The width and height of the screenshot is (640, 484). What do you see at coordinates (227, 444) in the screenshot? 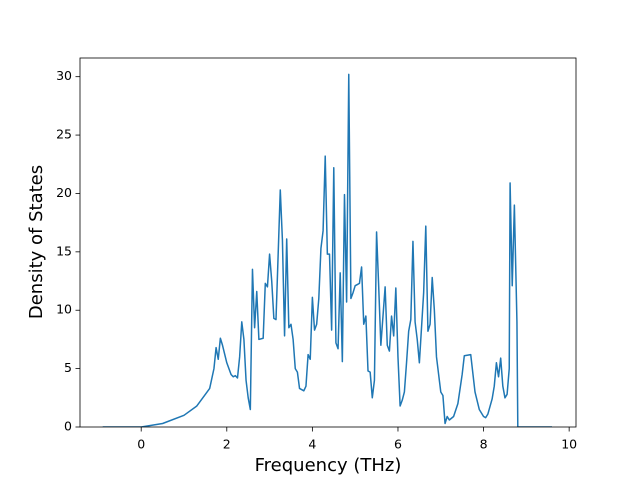
I see `x-tick-label: 2` at bounding box center [227, 444].